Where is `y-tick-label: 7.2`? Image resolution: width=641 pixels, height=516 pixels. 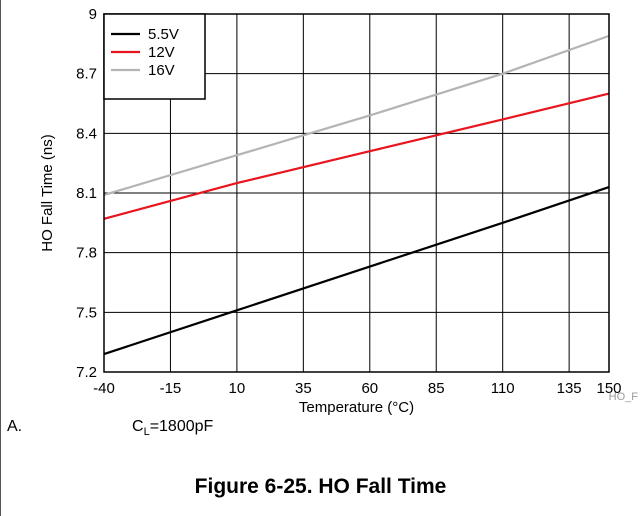 y-tick-label: 7.2 is located at coordinates (86, 372).